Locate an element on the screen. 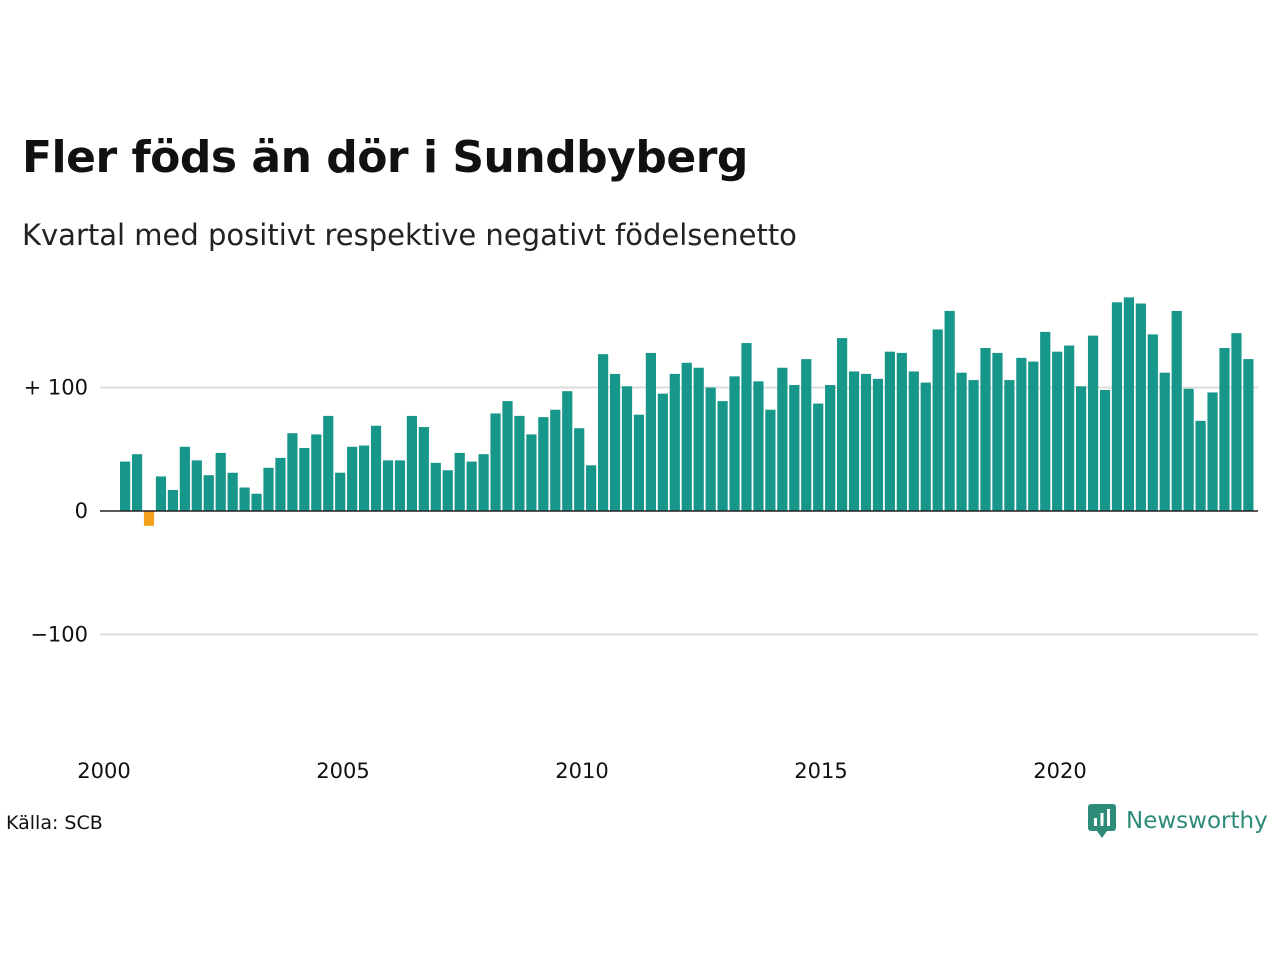 This screenshot has width=1280, height=960. bar-positive: 2003 K2: 43 is located at coordinates (280, 484).